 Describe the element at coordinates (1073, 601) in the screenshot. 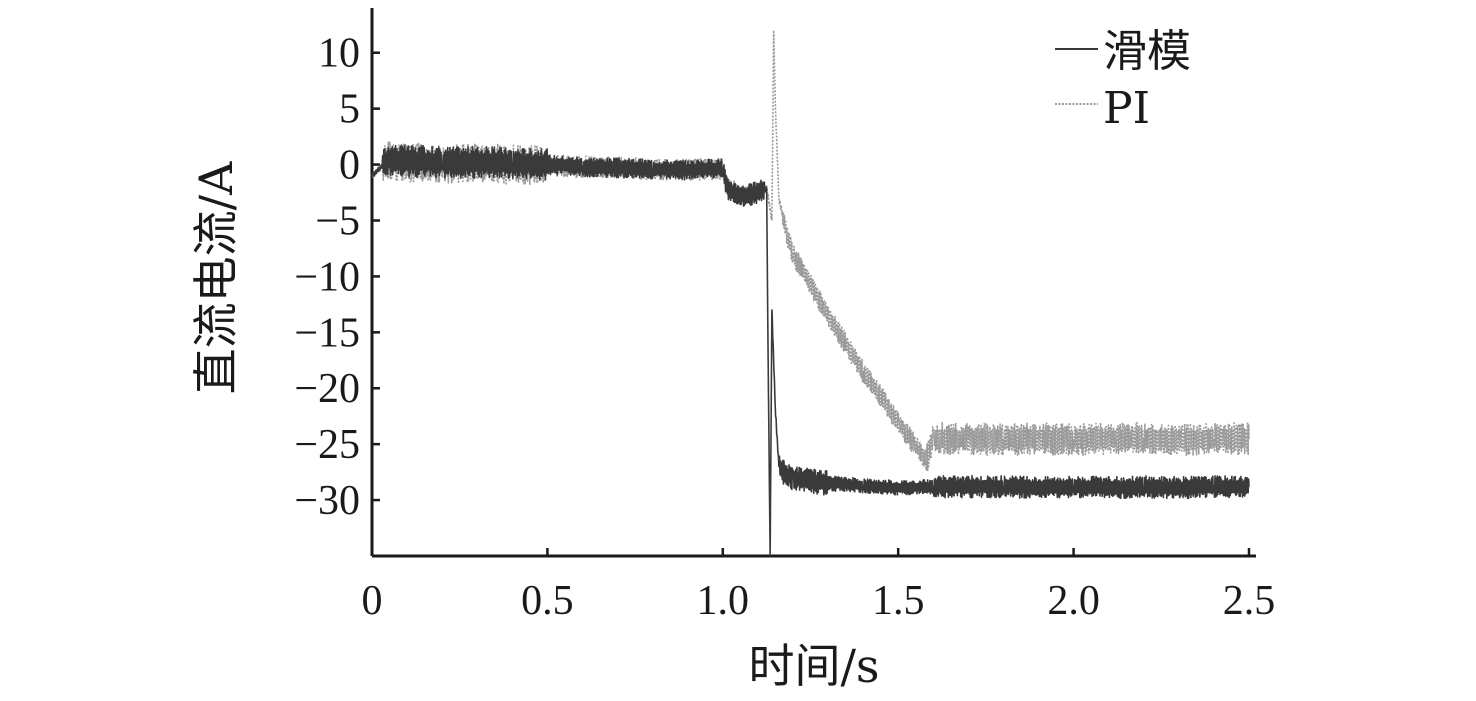

I see `x-tick-label: 2.0` at that location.